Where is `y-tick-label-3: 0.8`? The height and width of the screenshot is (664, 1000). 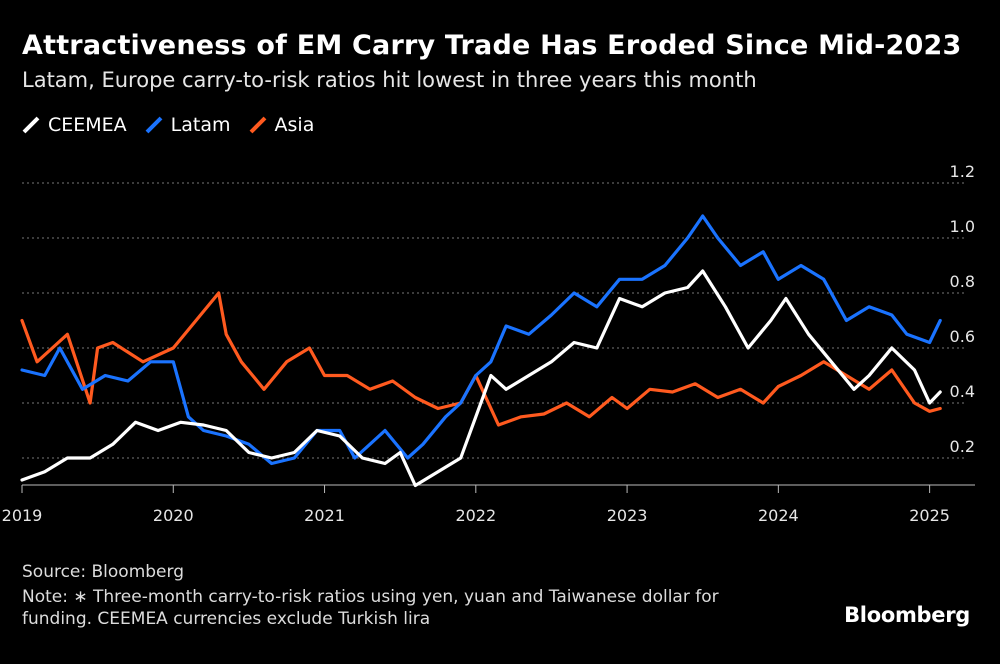
y-tick-label-3: 0.8 is located at coordinates (962, 281).